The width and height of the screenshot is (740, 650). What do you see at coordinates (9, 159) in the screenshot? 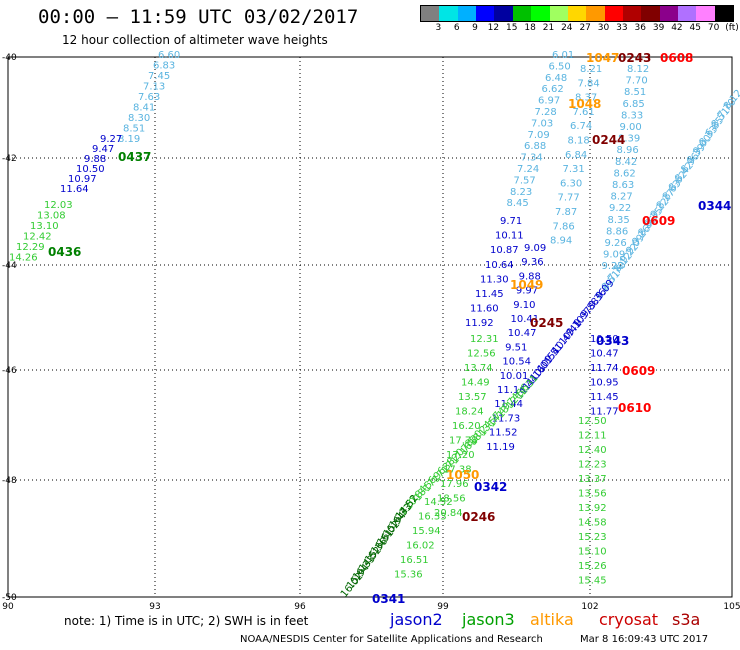
I see `lat-label: -42` at bounding box center [9, 159].